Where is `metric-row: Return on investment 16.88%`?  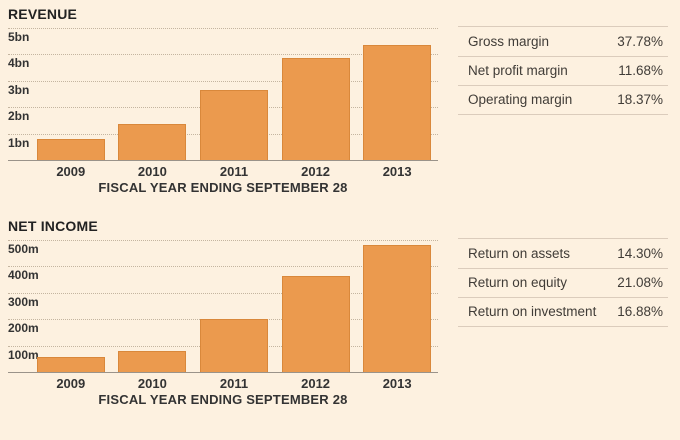 metric-row: Return on investment 16.88% is located at coordinates (563, 312).